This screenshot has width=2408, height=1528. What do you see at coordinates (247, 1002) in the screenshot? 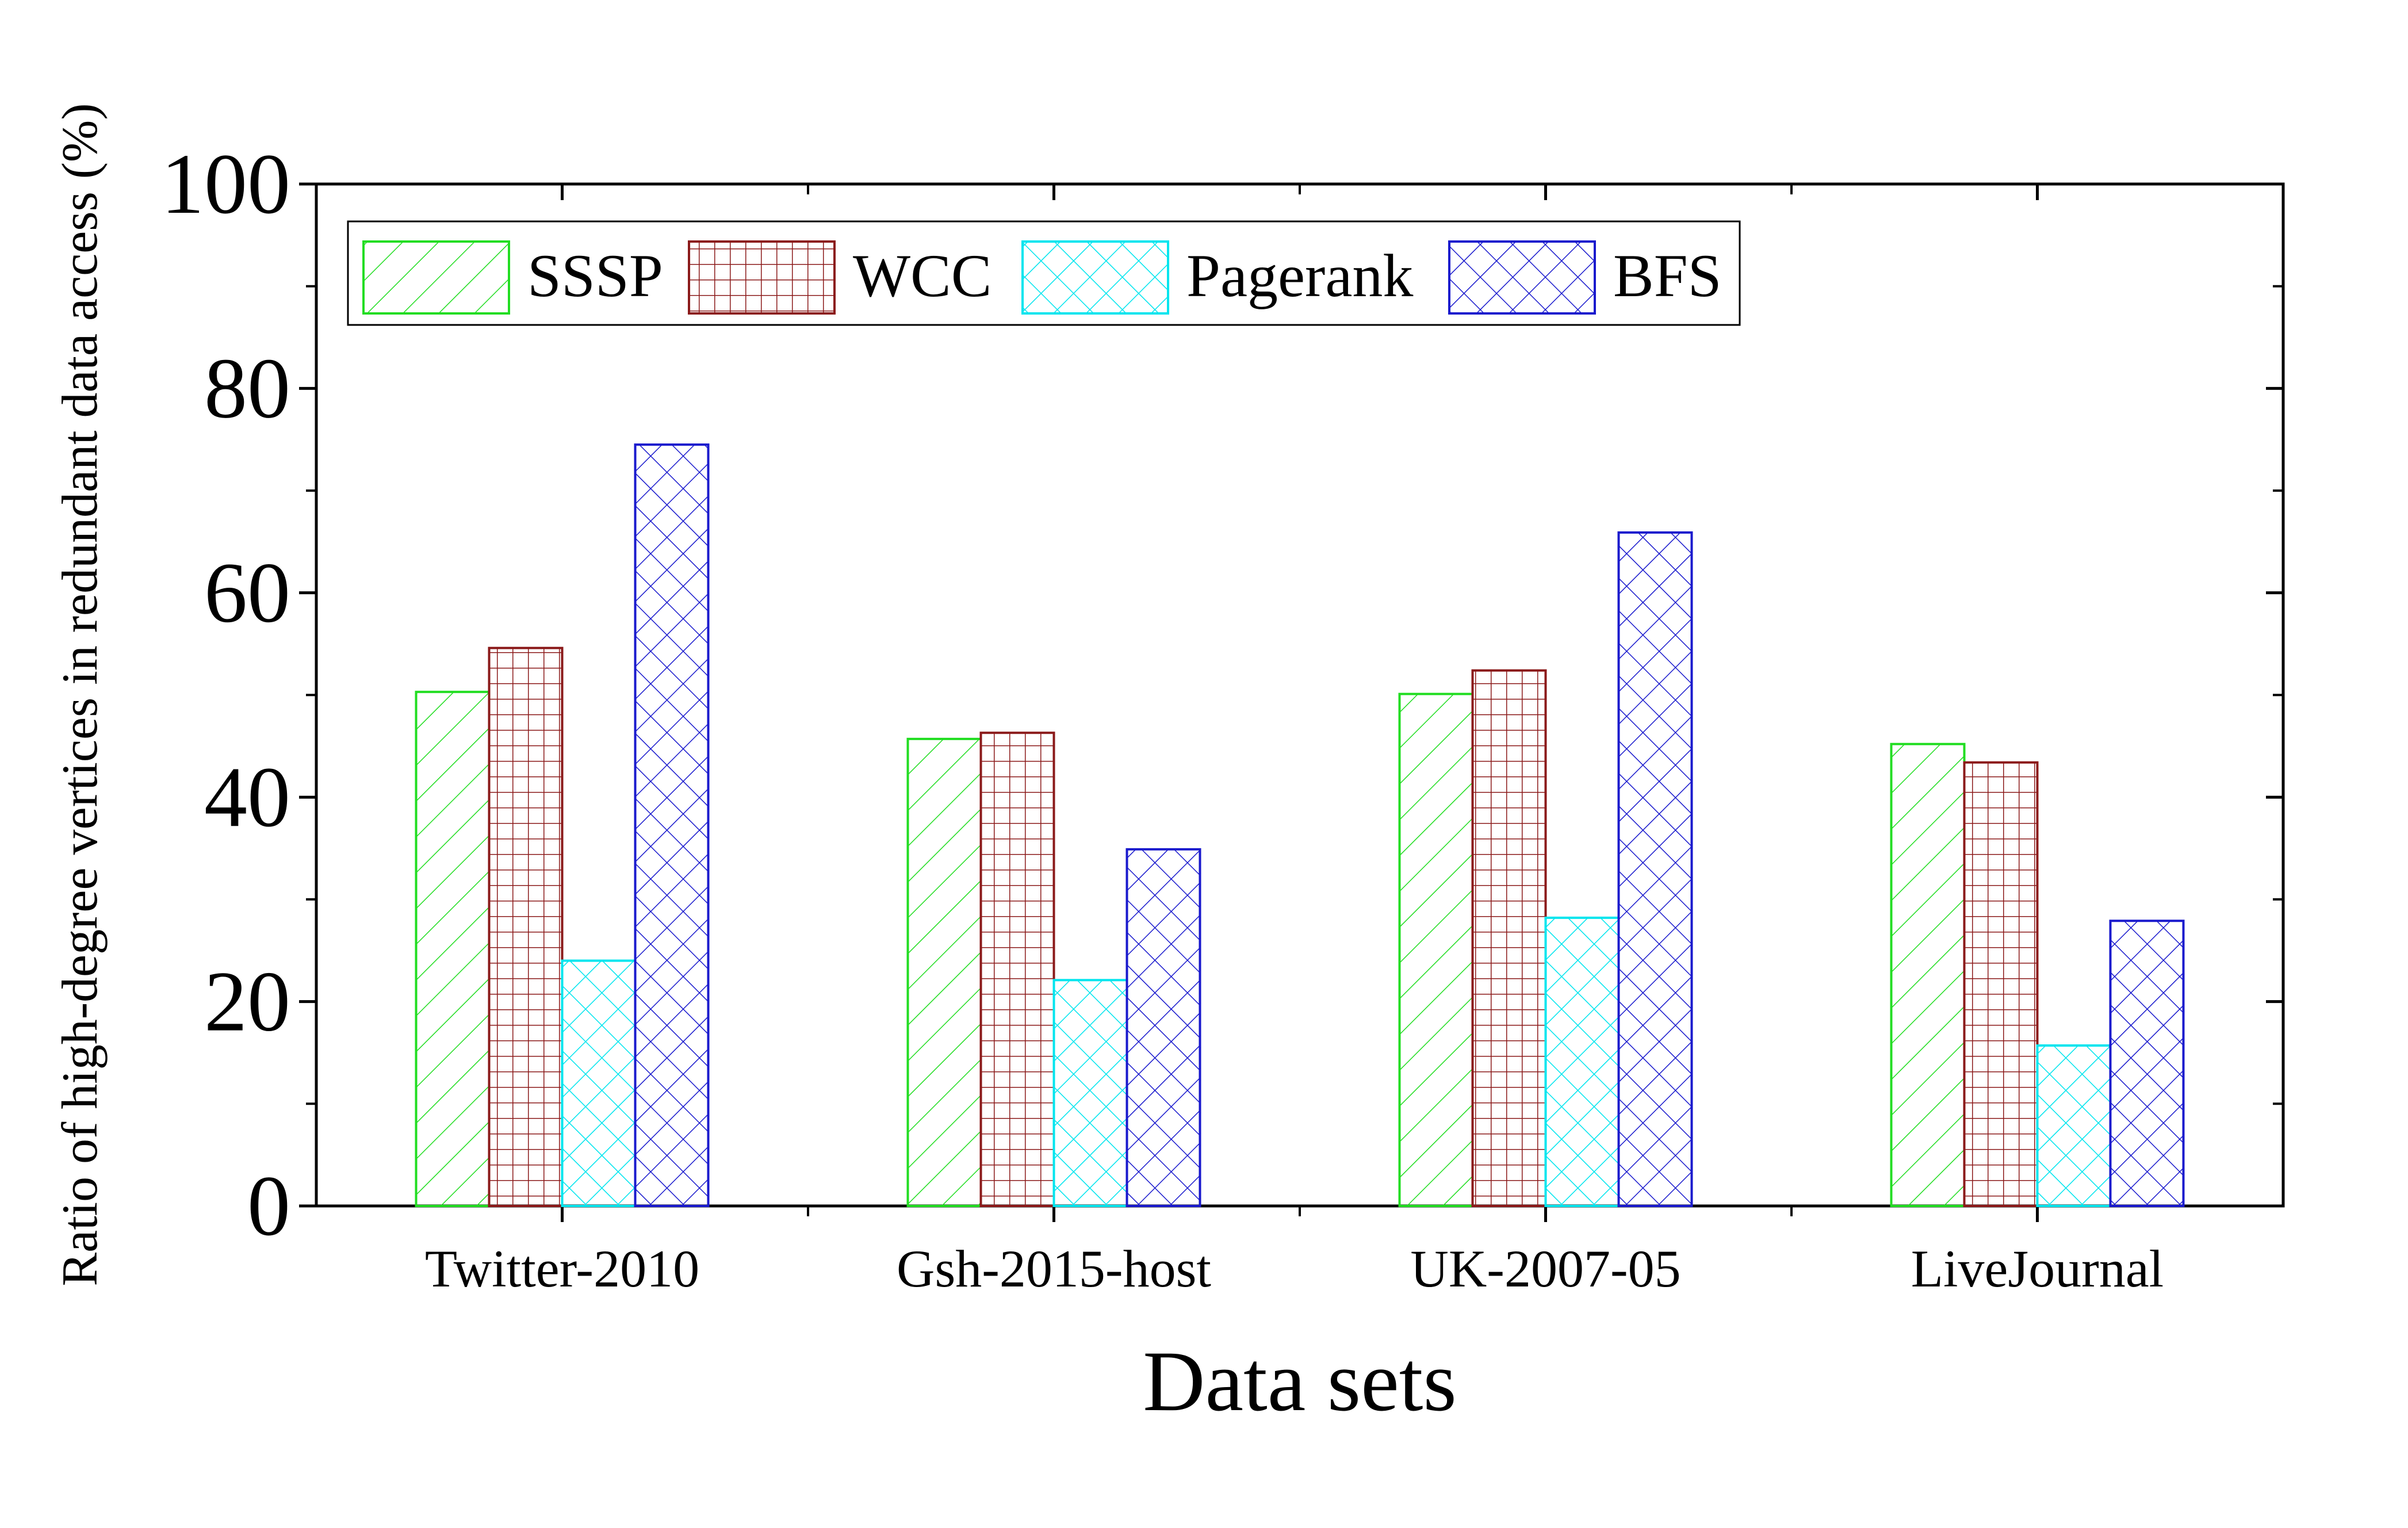
I see `y-tick-label: 20` at bounding box center [247, 1002].